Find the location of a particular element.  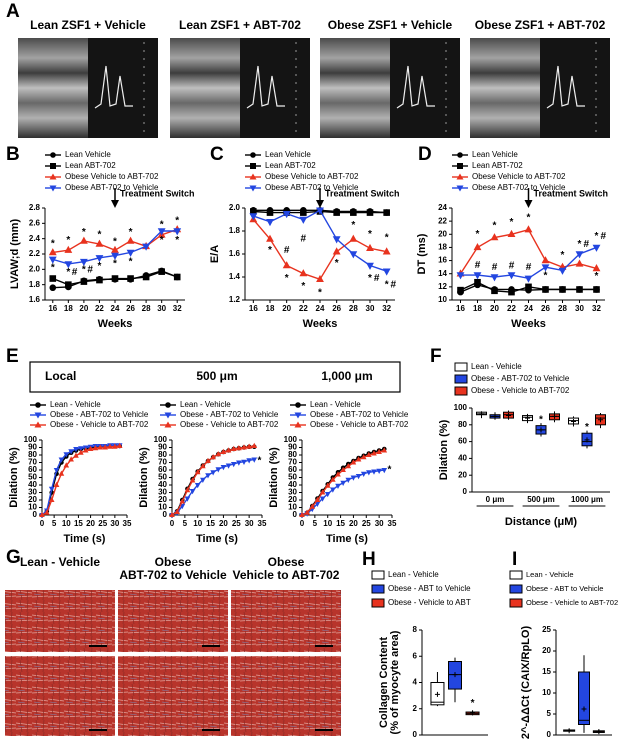

switch-arrow-head is located at coordinates (115, 204).